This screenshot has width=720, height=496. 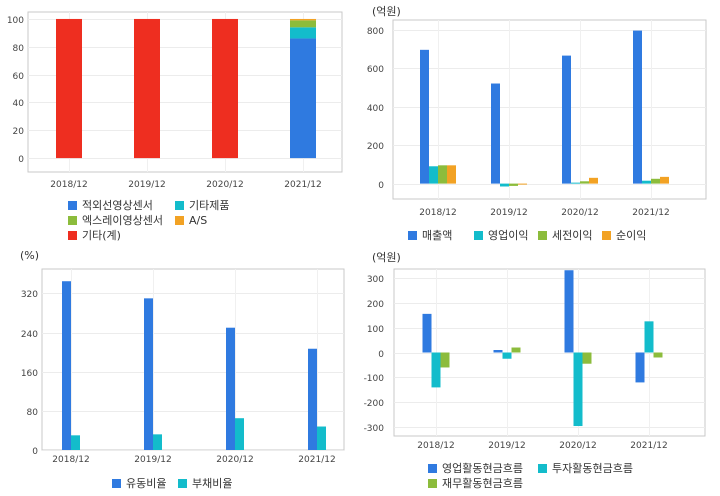 I want to click on legend-item: 재무활동현금흐름, so click(x=475, y=483).